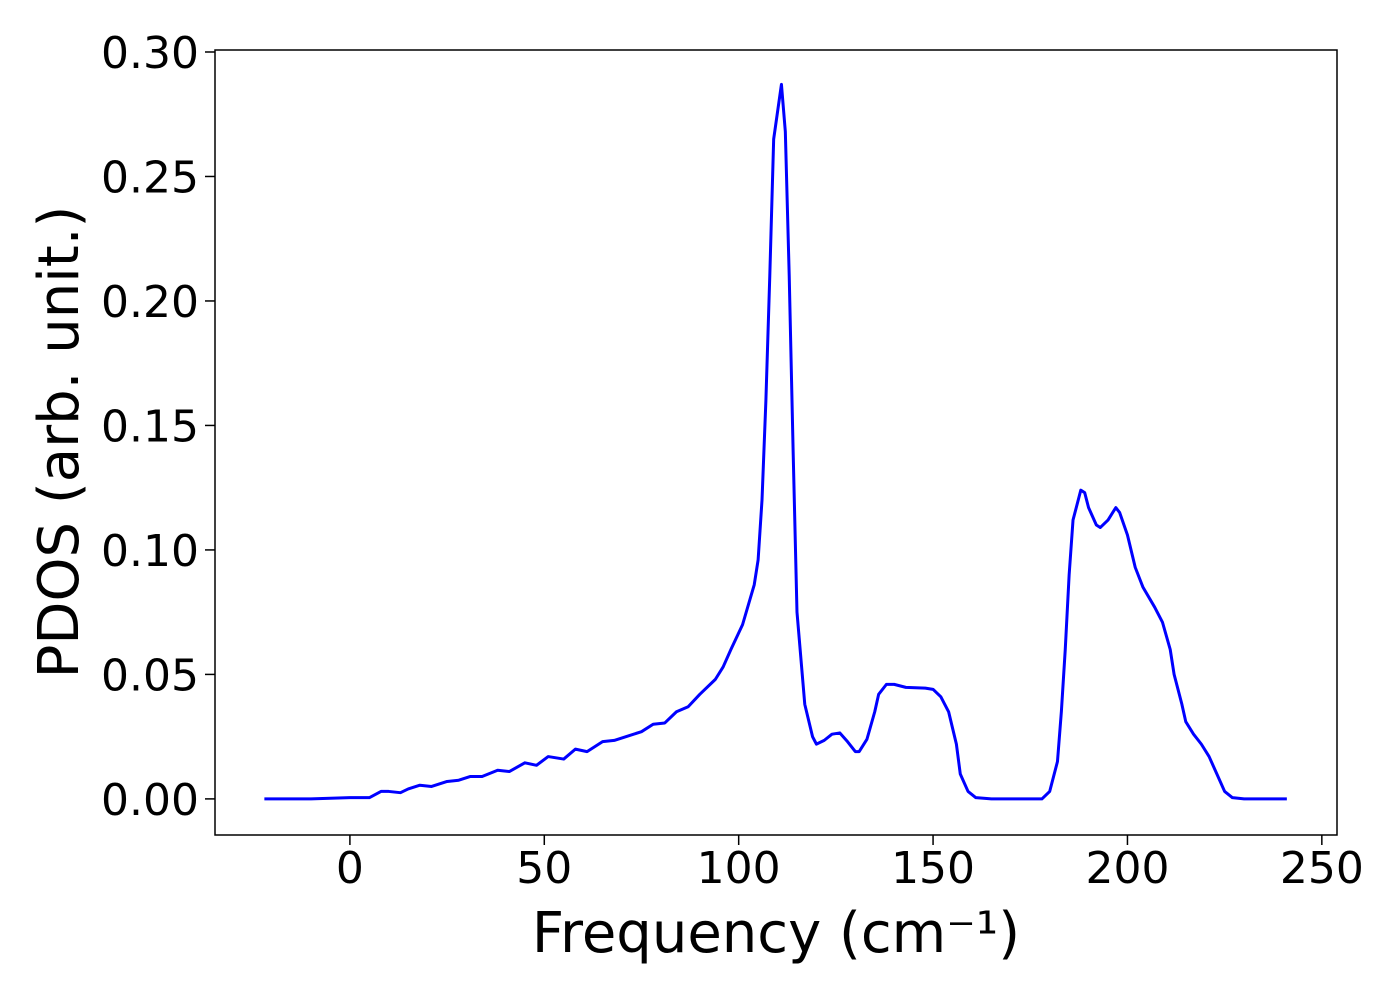 This screenshot has height=1000, width=1400. I want to click on y-tick-label: 0.10, so click(150, 551).